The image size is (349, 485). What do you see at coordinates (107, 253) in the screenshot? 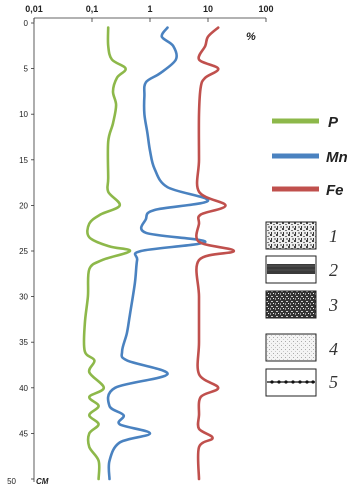
I see `series-line-p` at bounding box center [107, 253].